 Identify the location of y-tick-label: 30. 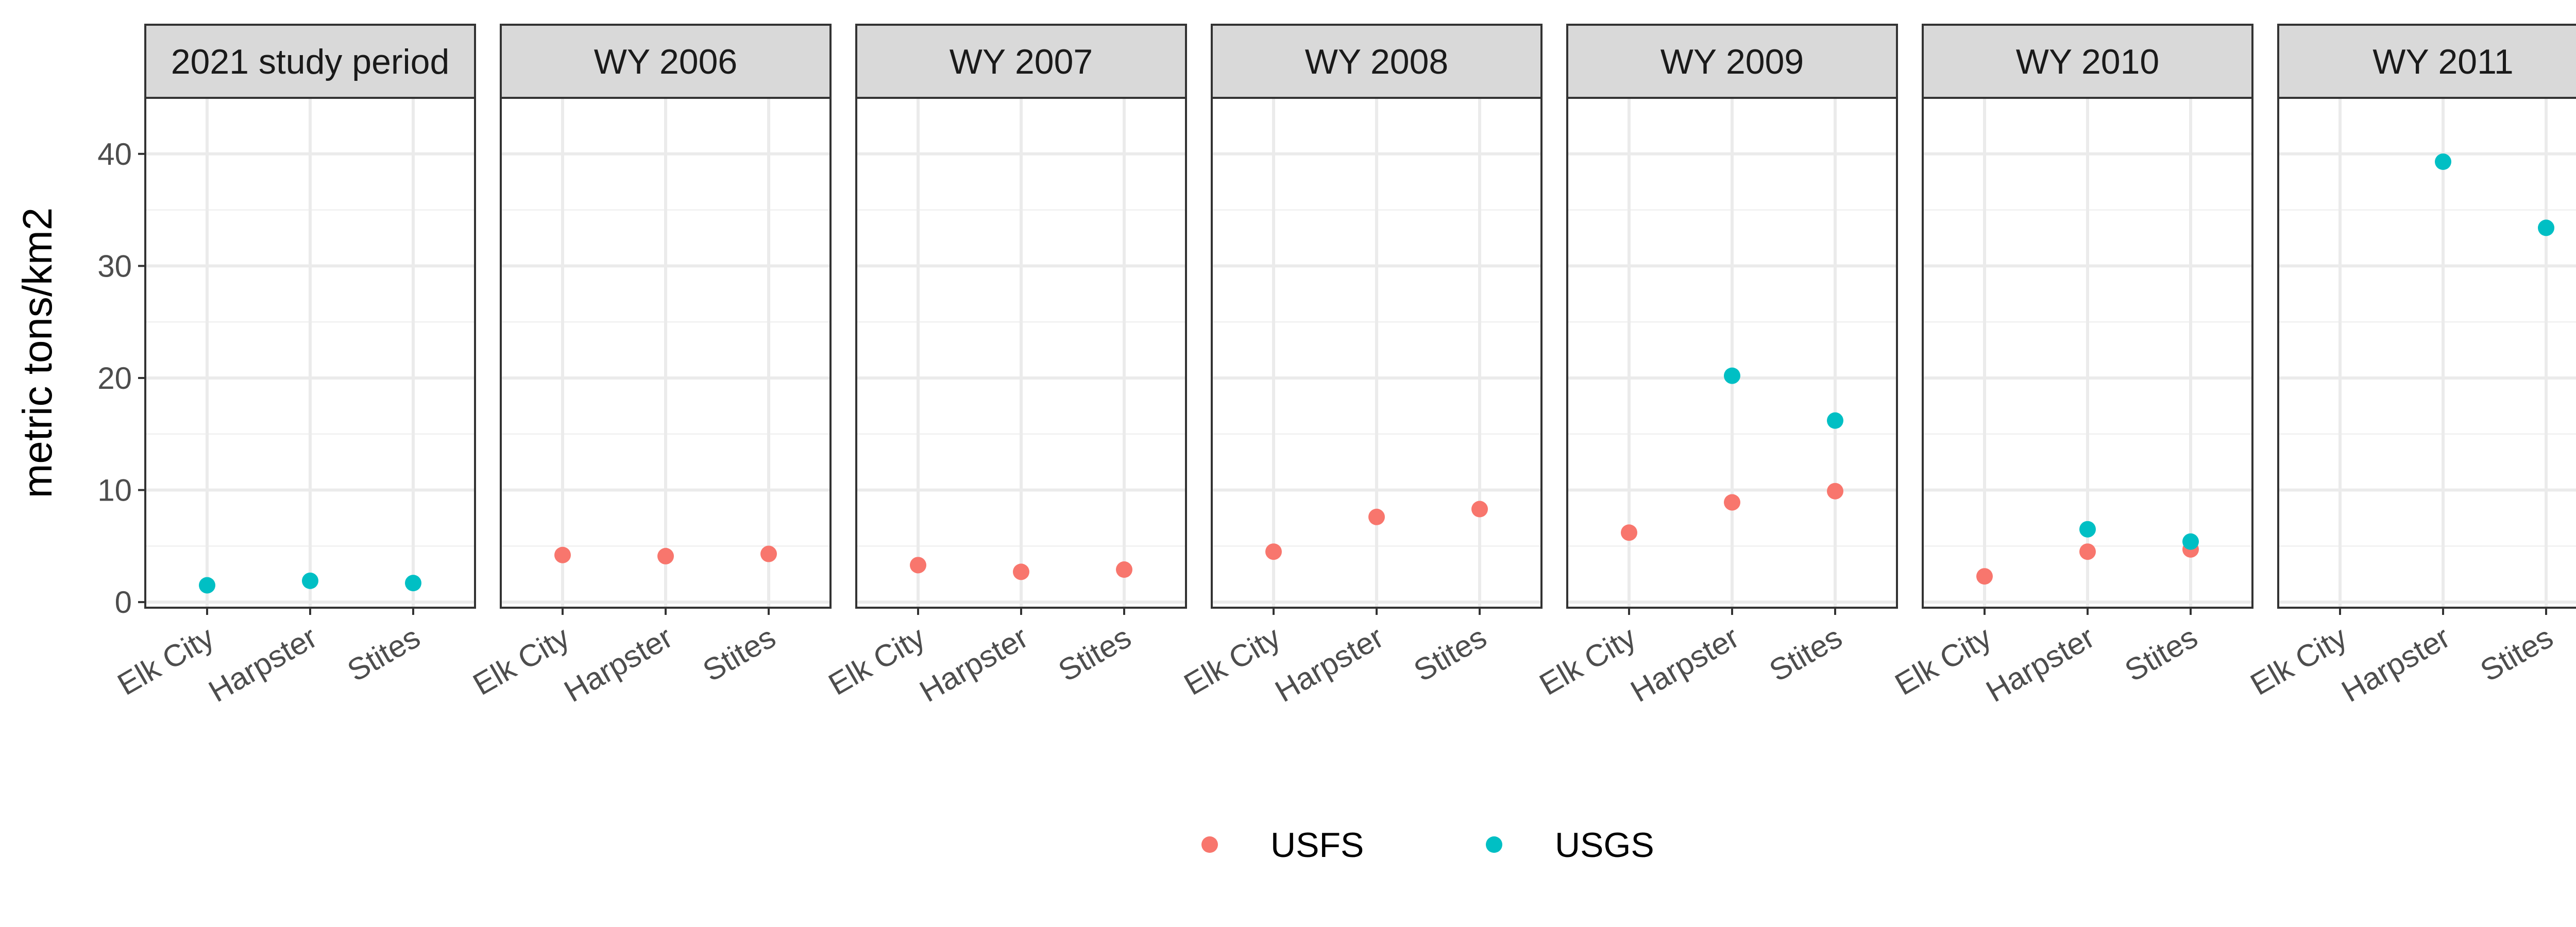
(114, 266).